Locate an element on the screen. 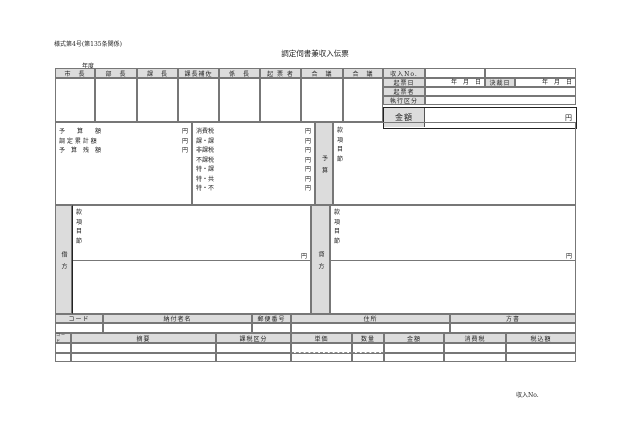 The width and height of the screenshot is (630, 439). detail-header: コード is located at coordinates (63, 337).